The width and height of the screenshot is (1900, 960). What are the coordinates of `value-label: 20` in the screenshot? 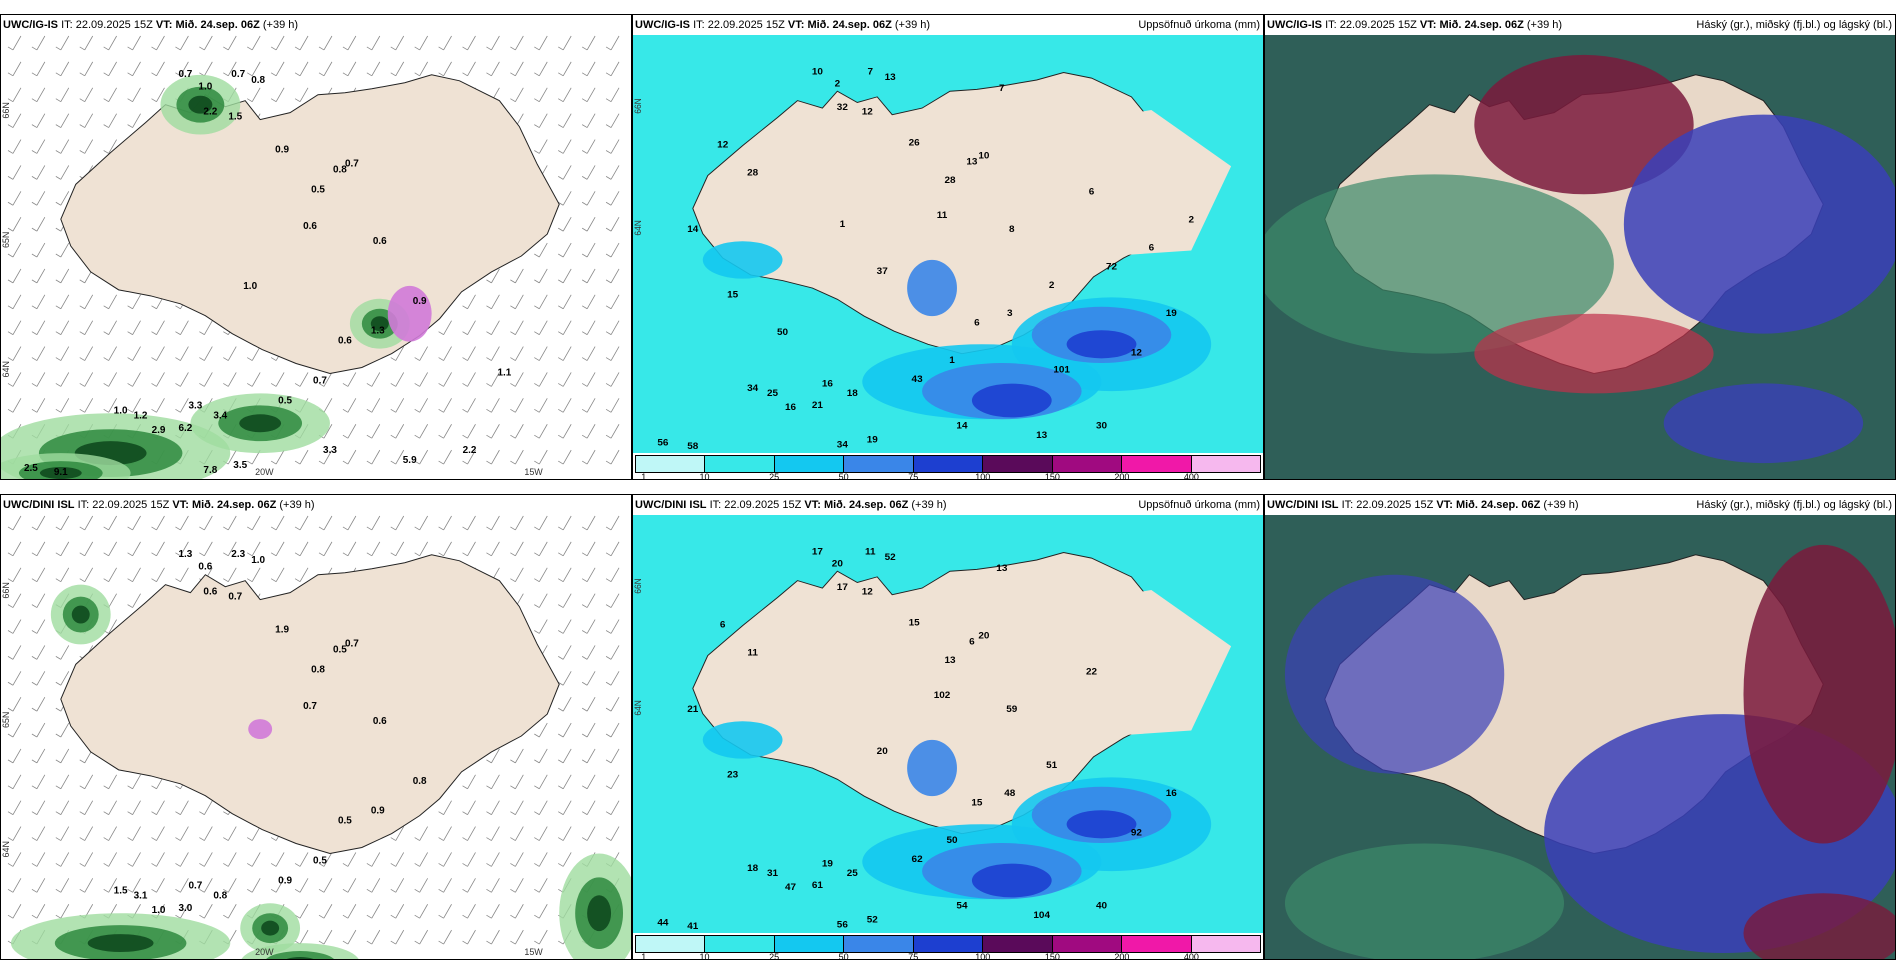 It's located at (837, 564).